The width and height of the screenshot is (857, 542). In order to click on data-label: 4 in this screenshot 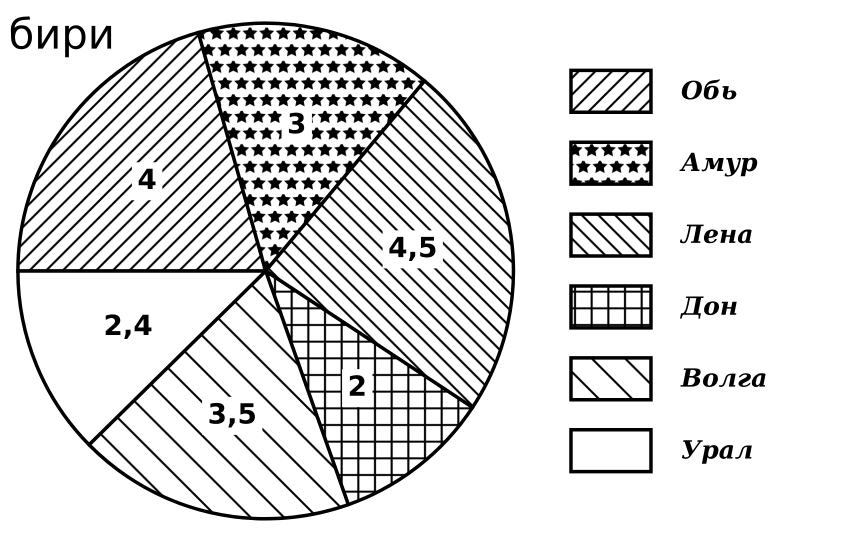, I will do `click(147, 178)`.